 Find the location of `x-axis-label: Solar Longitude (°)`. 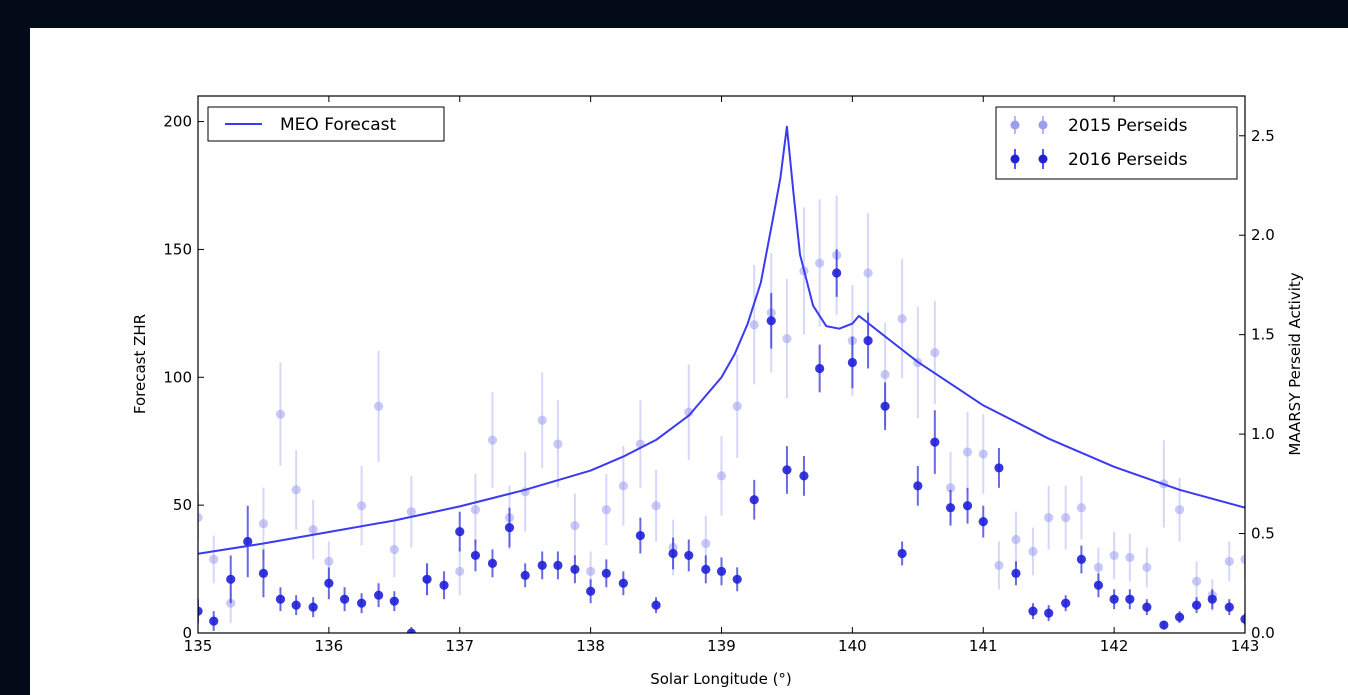

x-axis-label: Solar Longitude (°) is located at coordinates (721, 679).